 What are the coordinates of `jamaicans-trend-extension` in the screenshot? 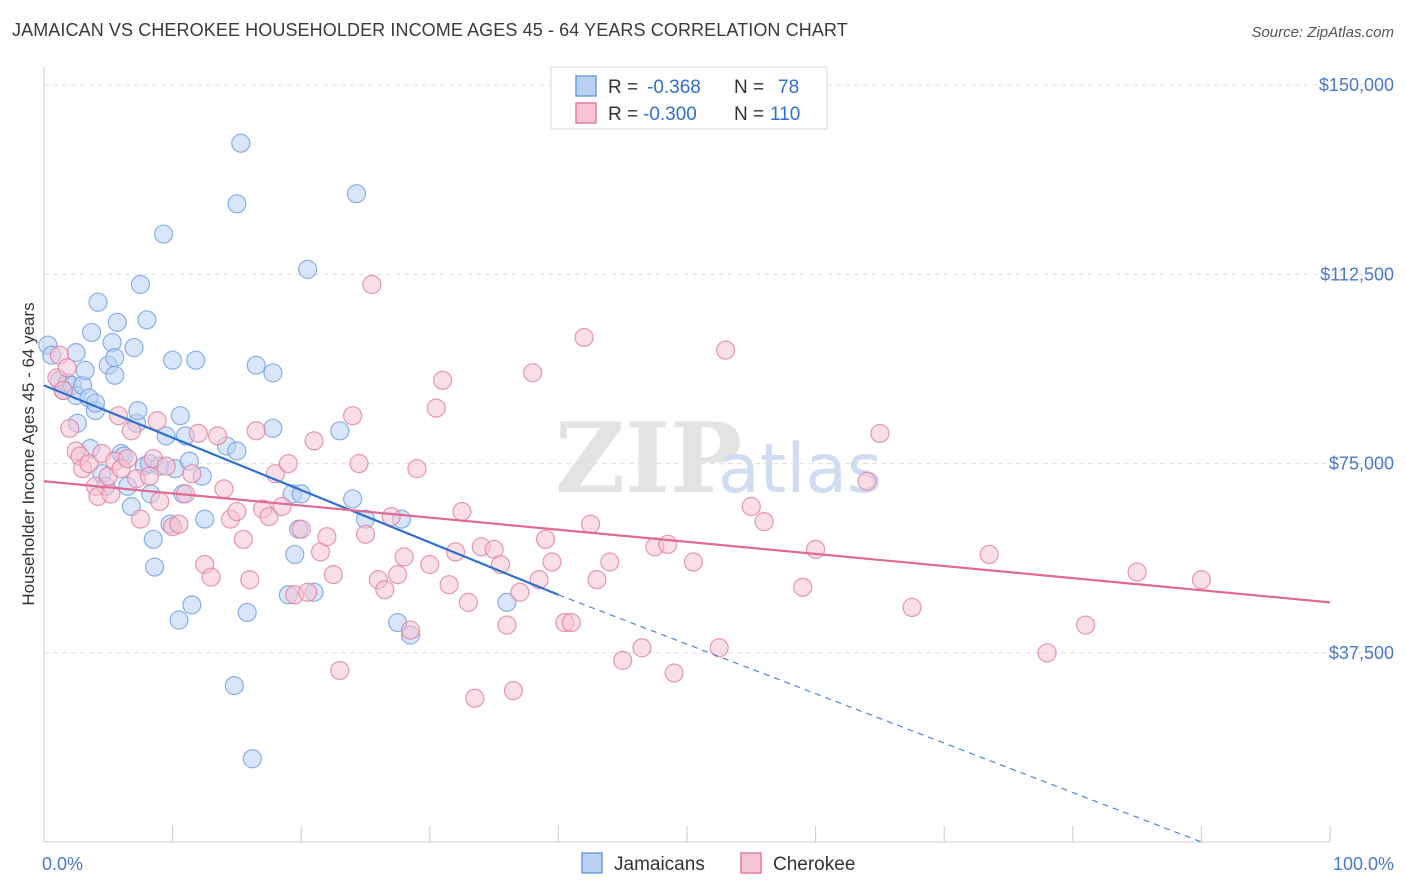 It's located at (880, 718).